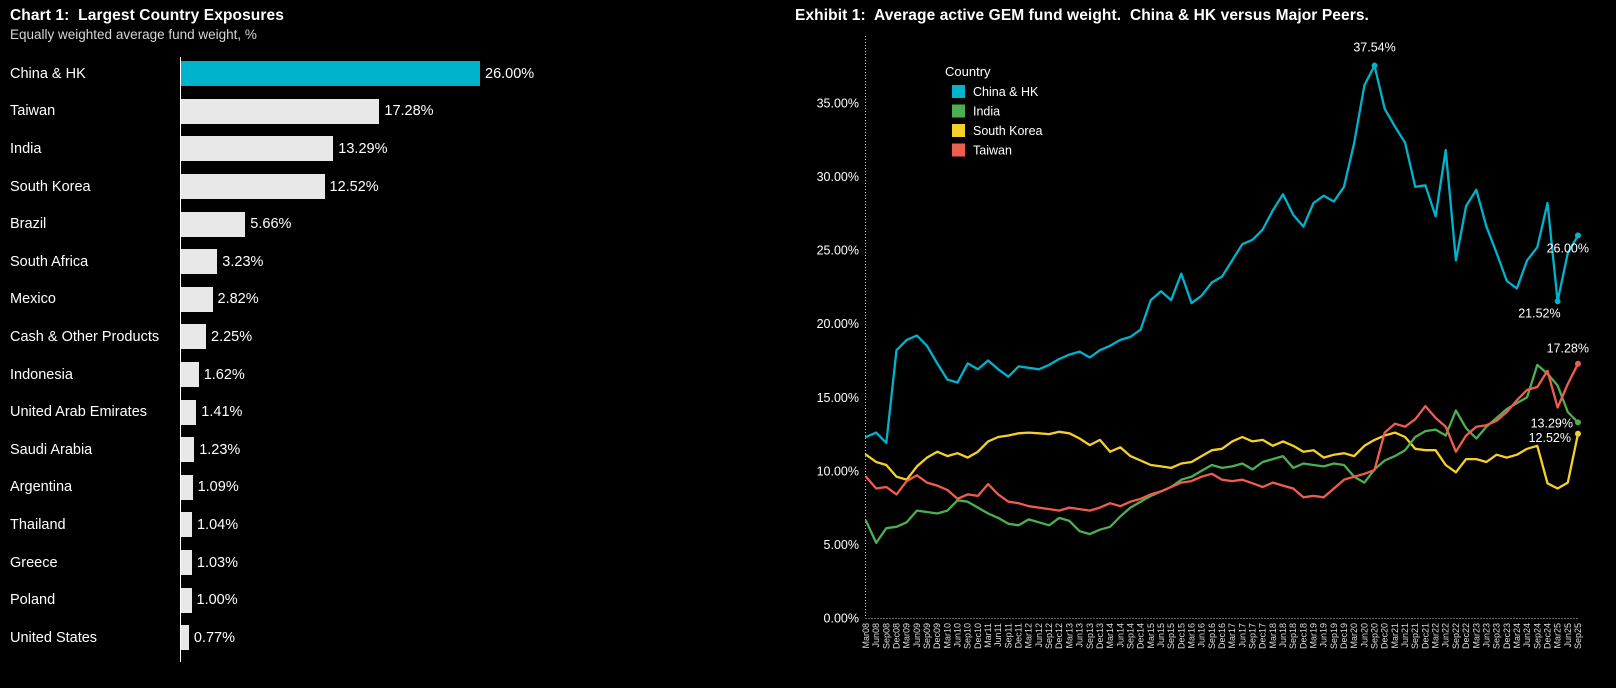 This screenshot has width=1616, height=688. What do you see at coordinates (841, 619) in the screenshot?
I see `y-tick-label: 0.00%` at bounding box center [841, 619].